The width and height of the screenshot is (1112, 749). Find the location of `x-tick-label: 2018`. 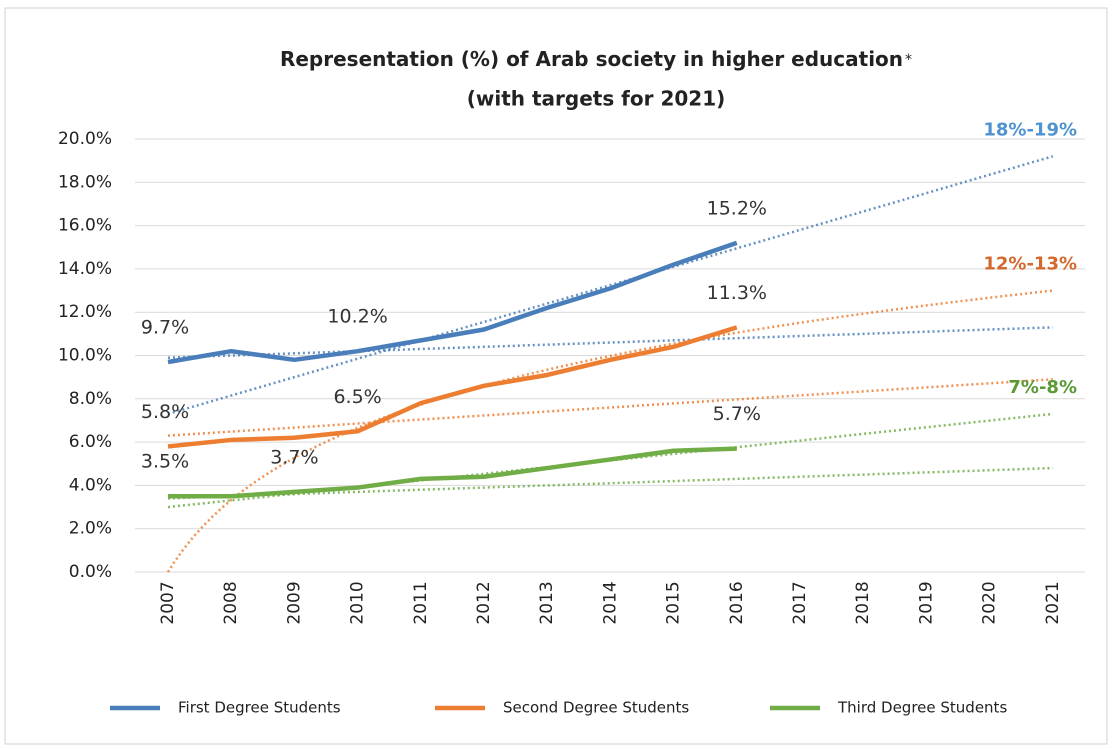

x-tick-label: 2018 is located at coordinates (863, 602).